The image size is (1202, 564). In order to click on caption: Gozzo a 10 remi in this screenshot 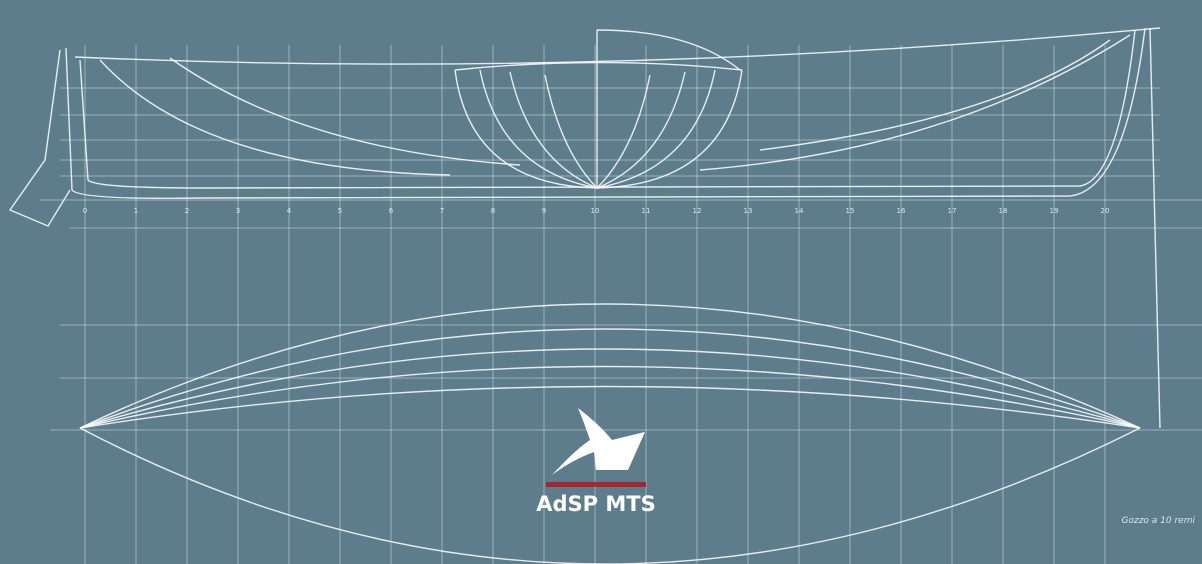, I will do `click(1159, 521)`.